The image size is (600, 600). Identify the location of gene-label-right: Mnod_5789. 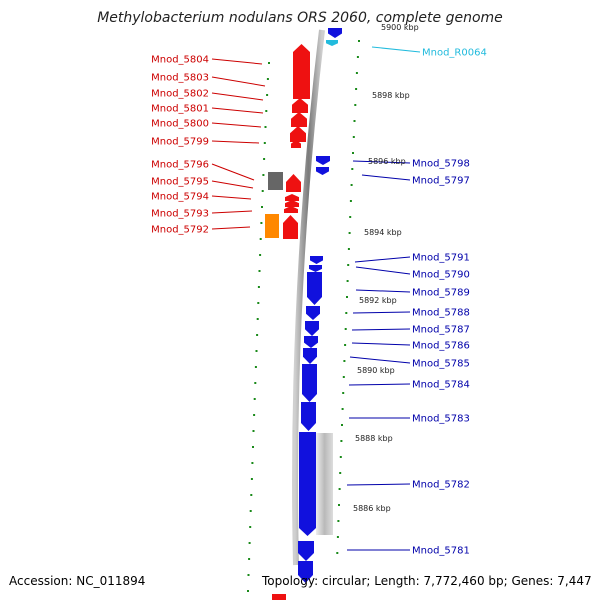
(441, 293).